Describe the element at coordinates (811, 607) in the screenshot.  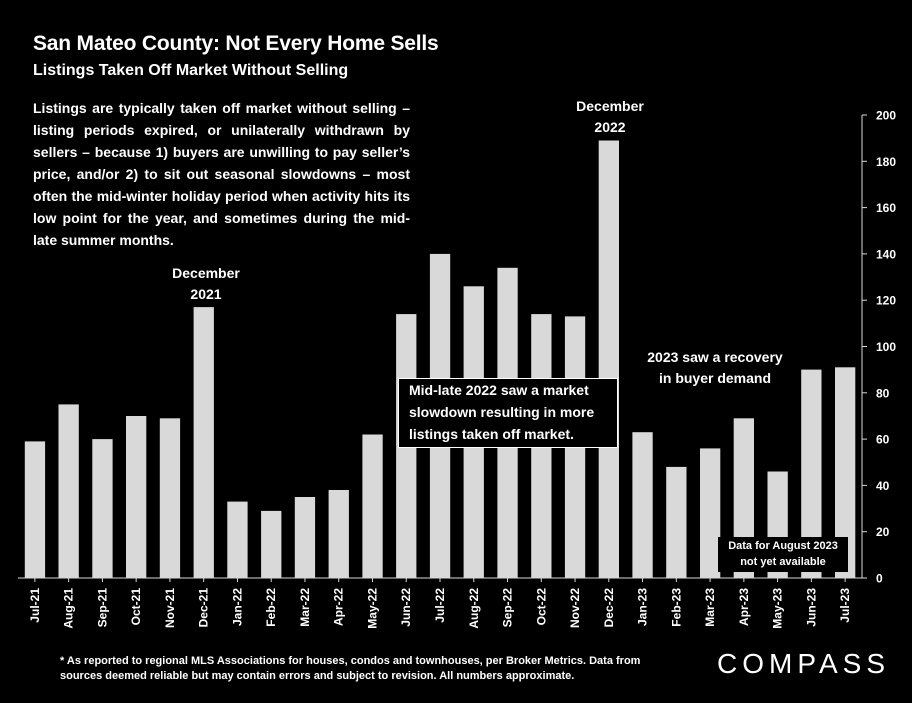
I see `x-tick-label-Jun-23: Jun-23` at that location.